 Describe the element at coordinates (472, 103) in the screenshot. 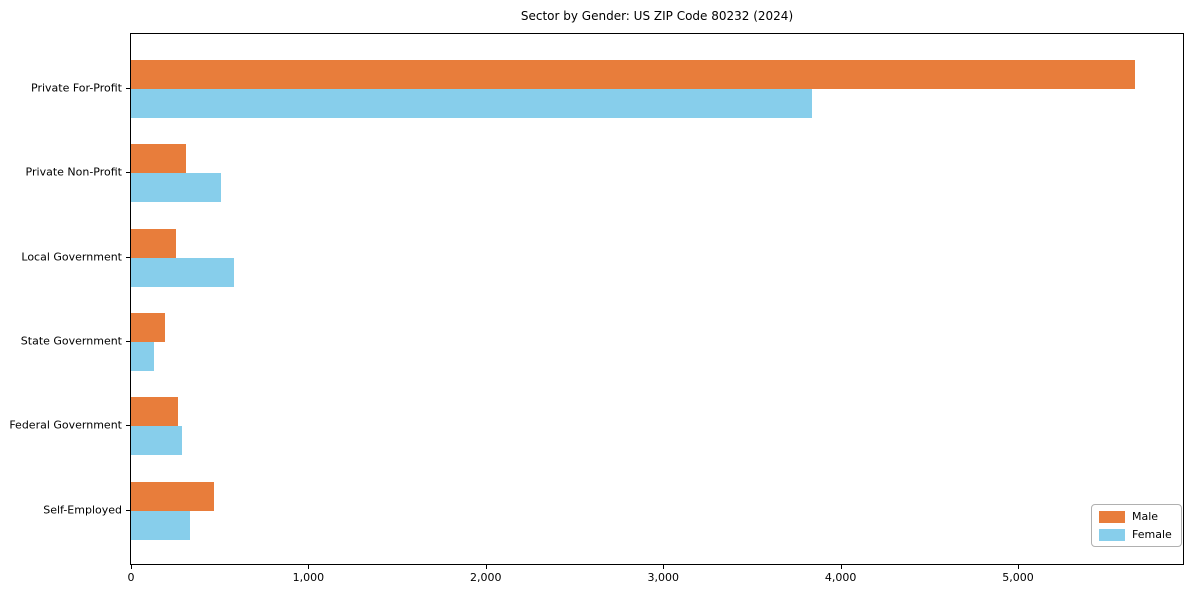

I see `bar-female-private-for-profit` at that location.